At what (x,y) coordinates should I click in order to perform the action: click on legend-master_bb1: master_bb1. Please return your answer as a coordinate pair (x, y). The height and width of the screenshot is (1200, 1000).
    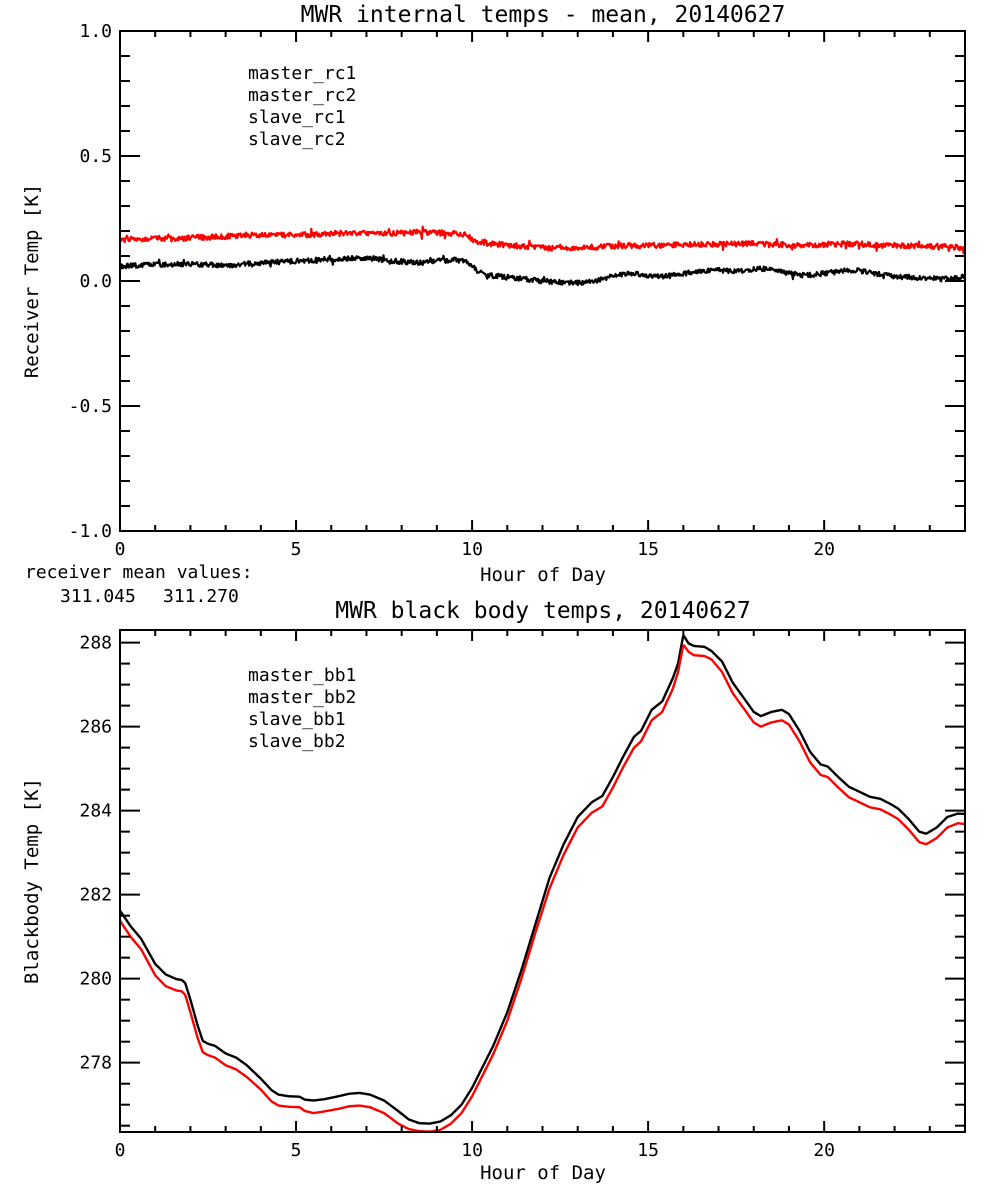
    Looking at the image, I should click on (302, 675).